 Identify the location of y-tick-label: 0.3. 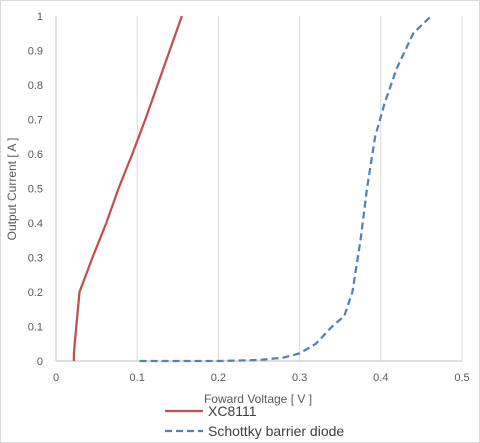
(35, 259).